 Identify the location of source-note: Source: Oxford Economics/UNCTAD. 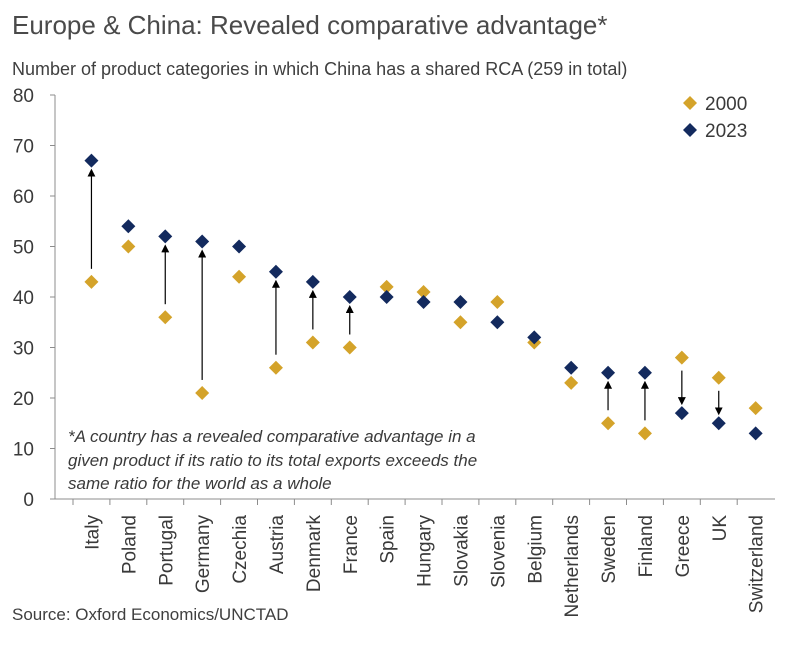
(150, 614).